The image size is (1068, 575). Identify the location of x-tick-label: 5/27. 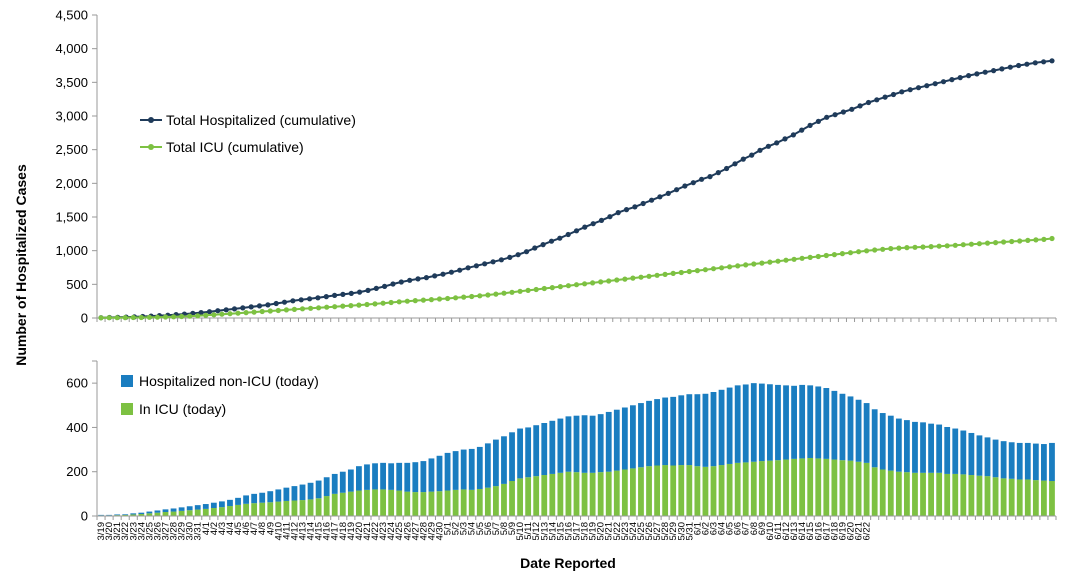
(657, 531).